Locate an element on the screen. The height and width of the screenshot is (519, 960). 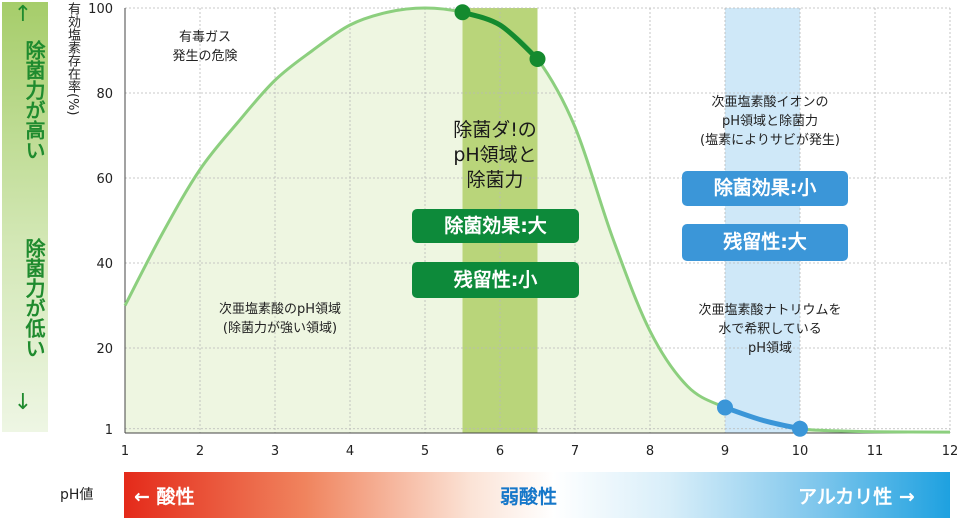
alkaline-label: アルカリ性 → is located at coordinates (856, 497).